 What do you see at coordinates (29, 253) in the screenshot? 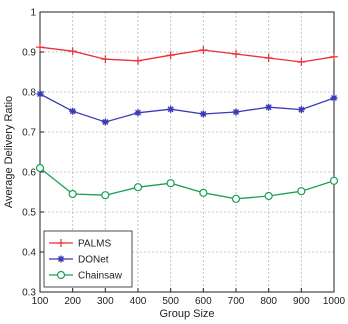
I see `y-tick-label: 0.4` at bounding box center [29, 253].